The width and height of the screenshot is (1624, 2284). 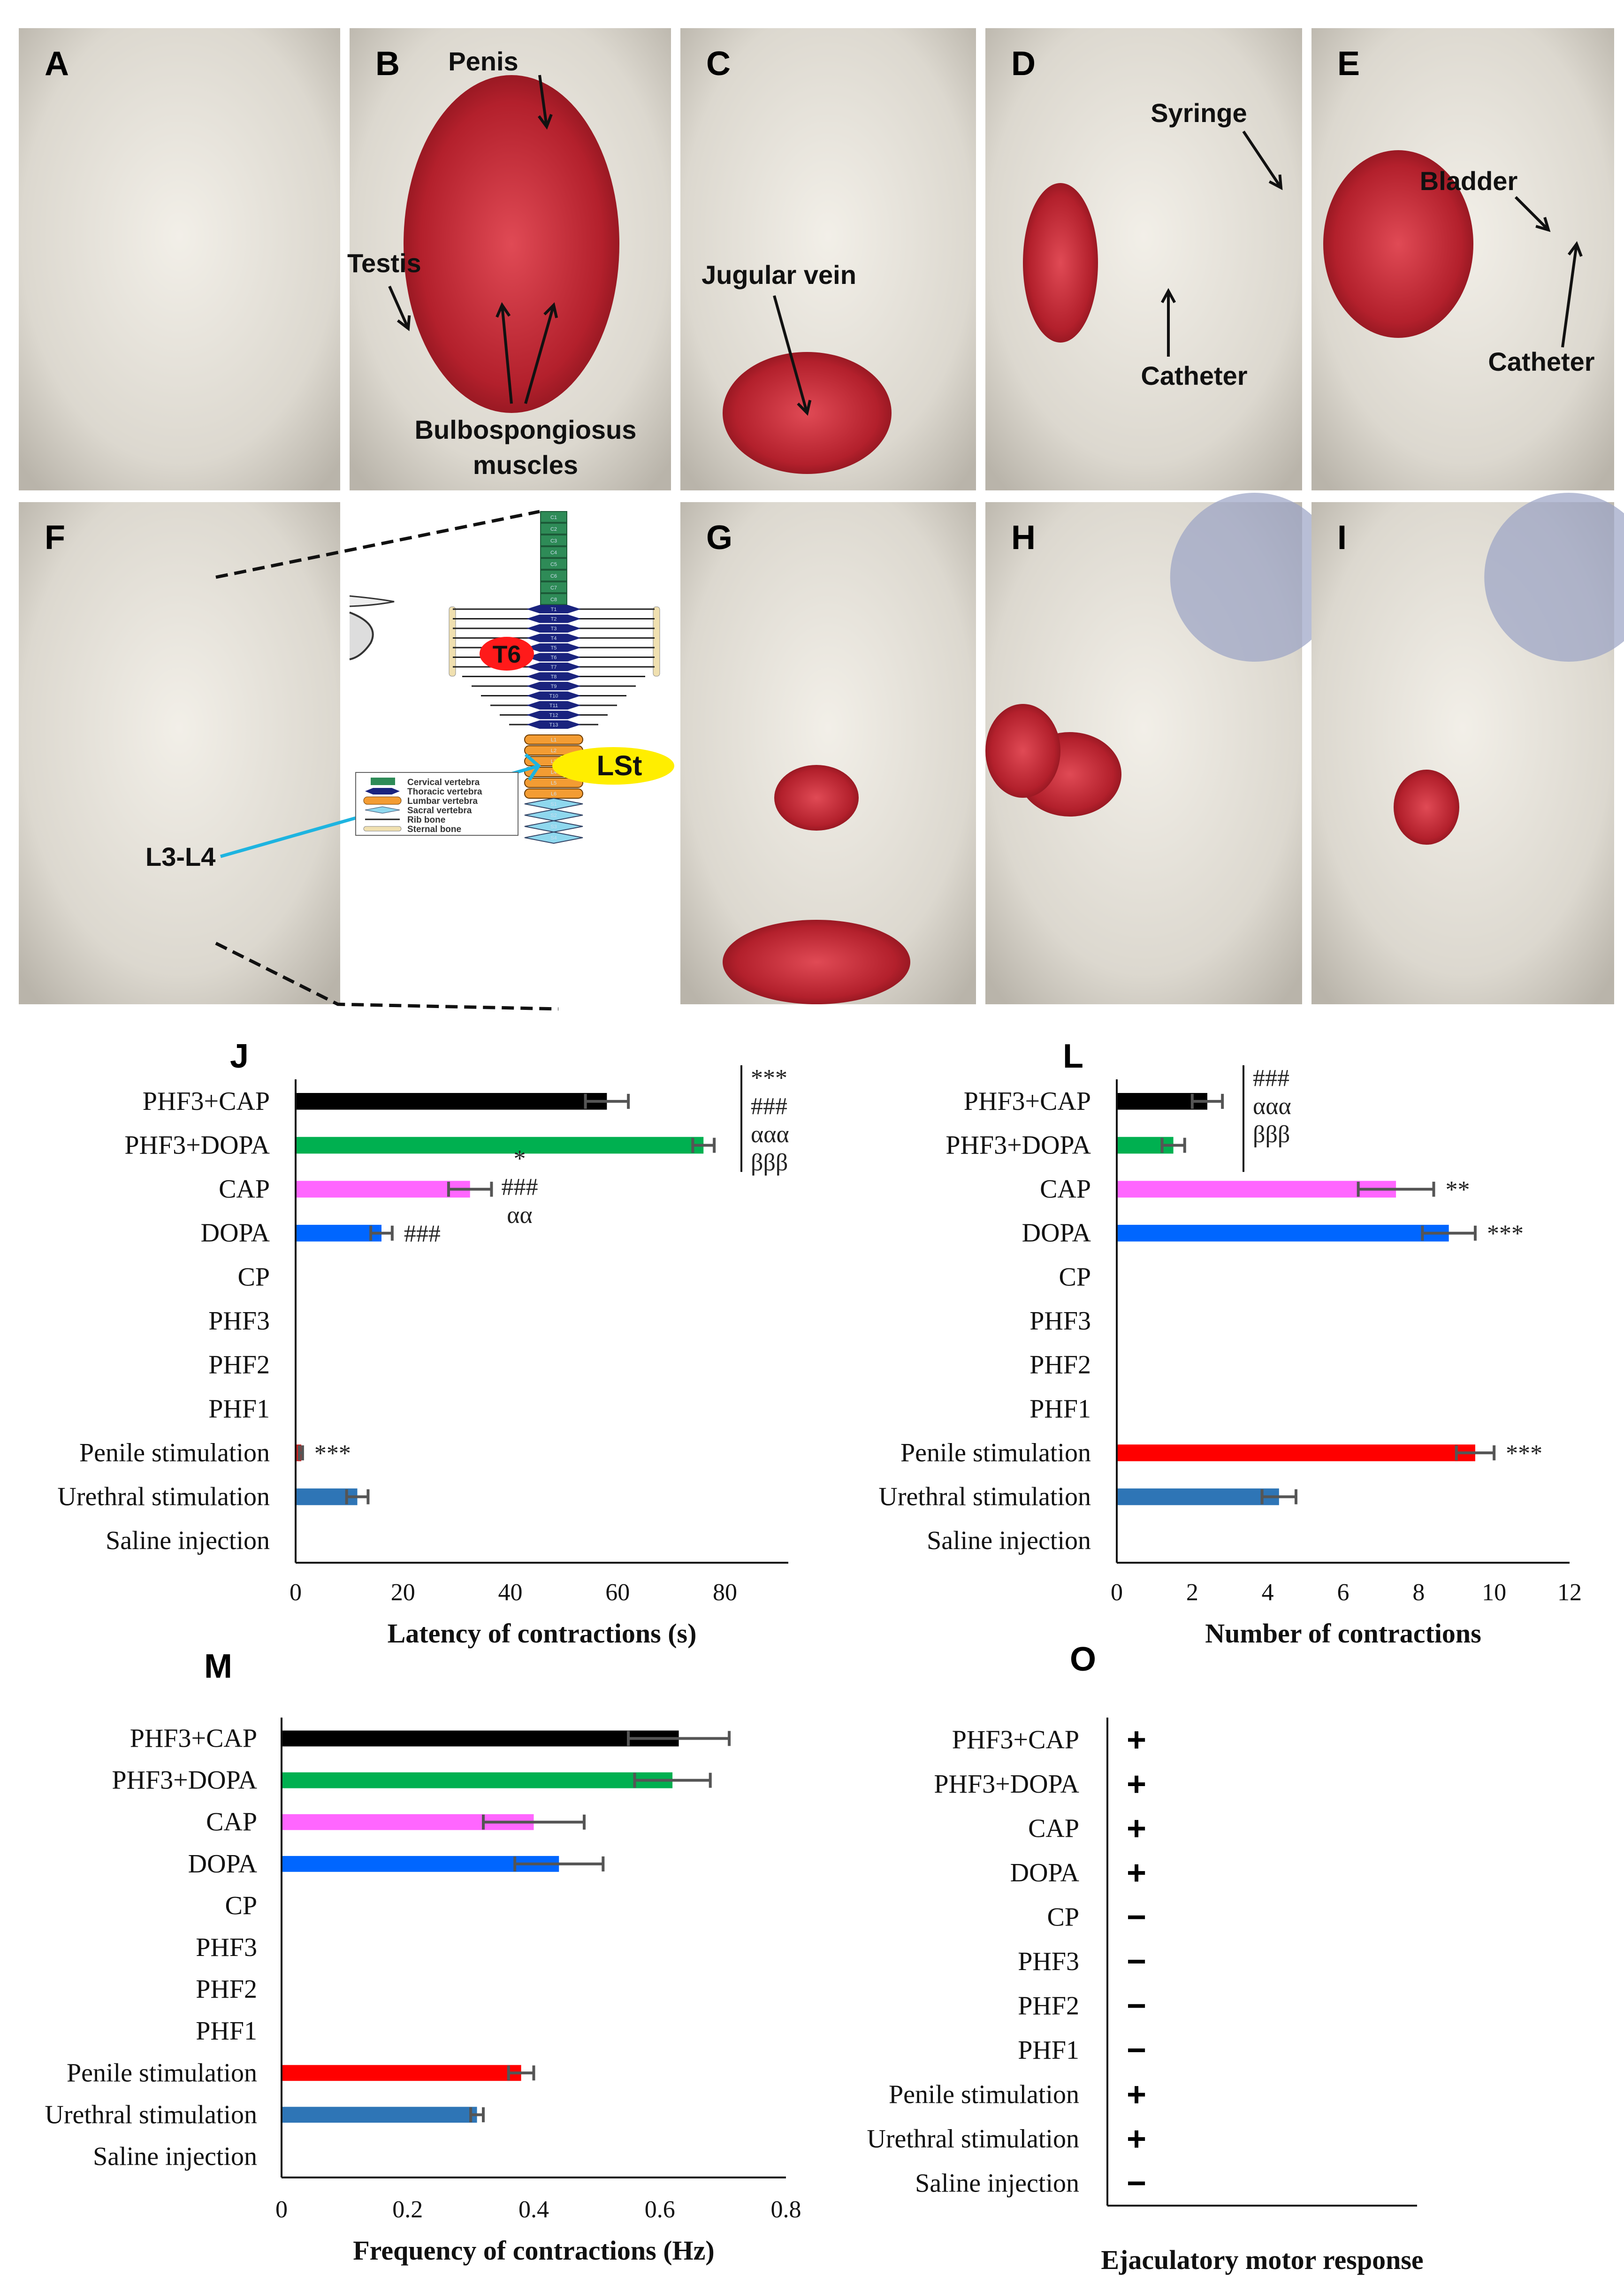 What do you see at coordinates (1162, 748) in the screenshot?
I see `photo-panel-h: H` at bounding box center [1162, 748].